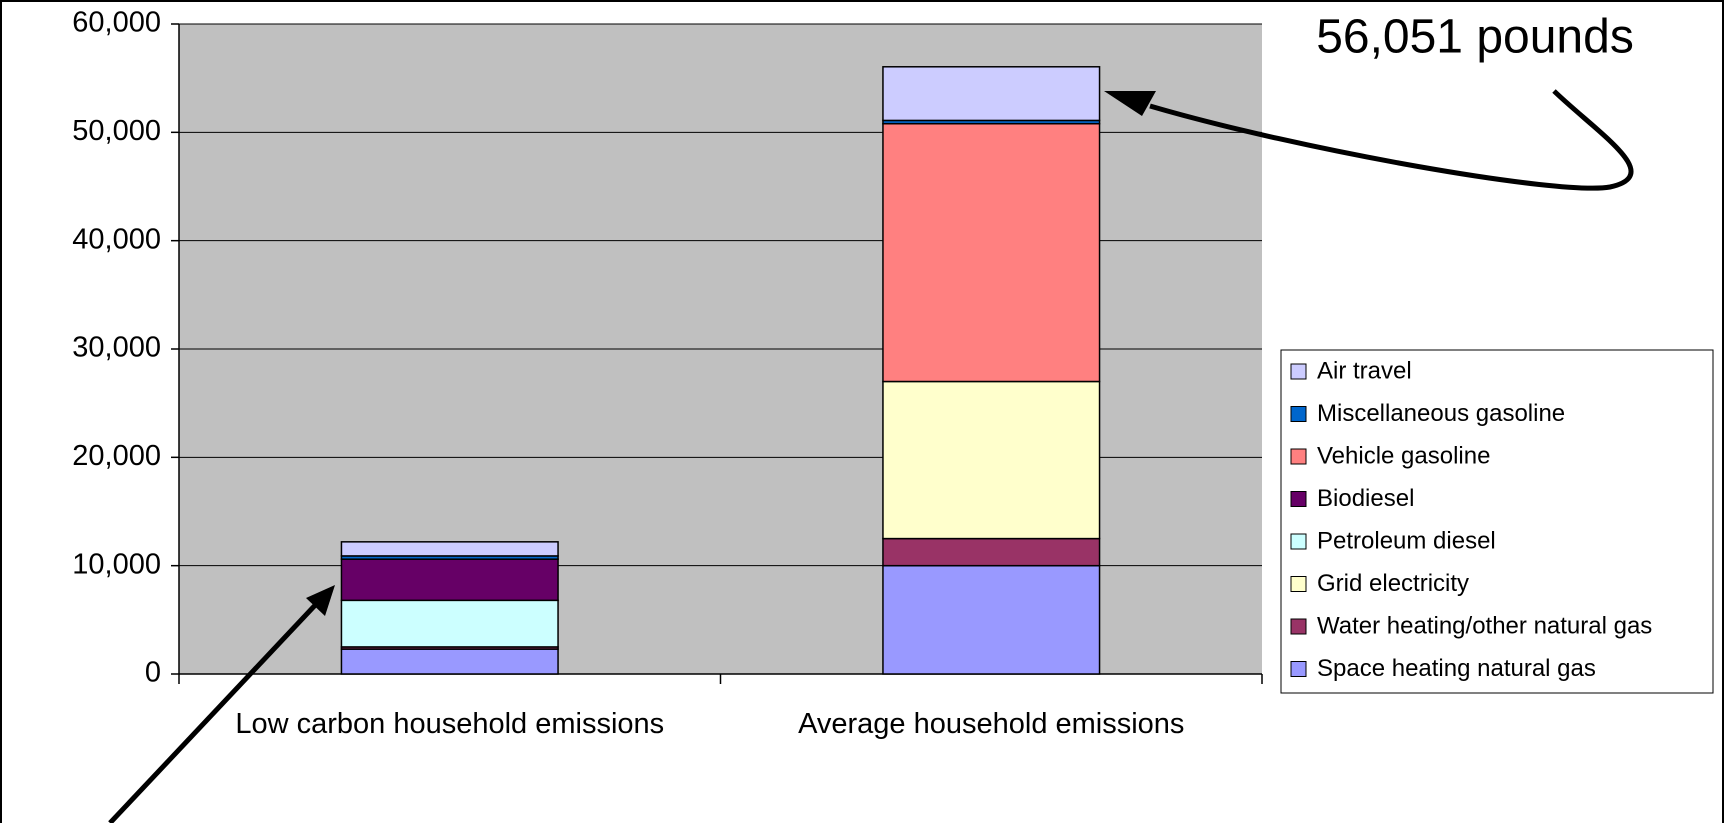  What do you see at coordinates (116, 131) in the screenshot?
I see `y-tick-label: 50,000` at bounding box center [116, 131].